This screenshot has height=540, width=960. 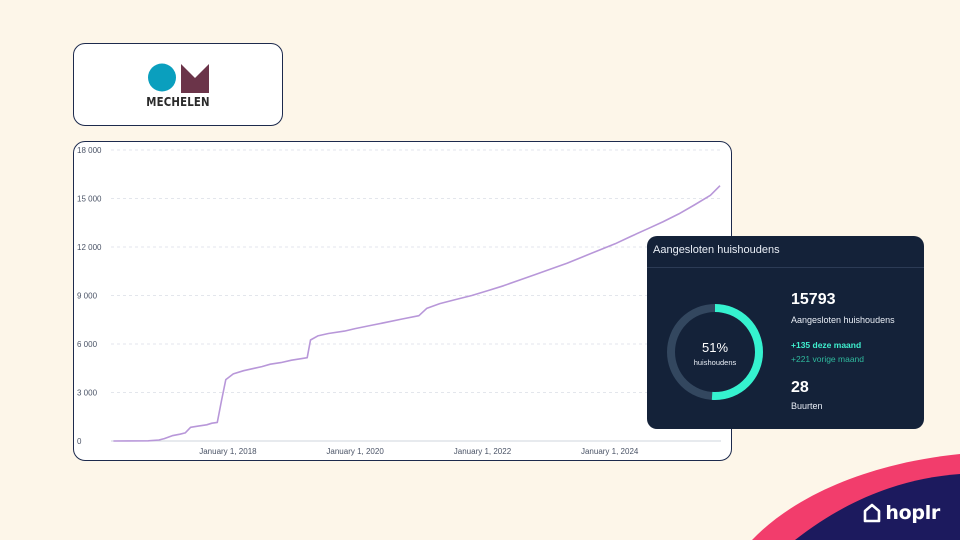 What do you see at coordinates (178, 102) in the screenshot?
I see `logo-text: MECHELEN` at bounding box center [178, 102].